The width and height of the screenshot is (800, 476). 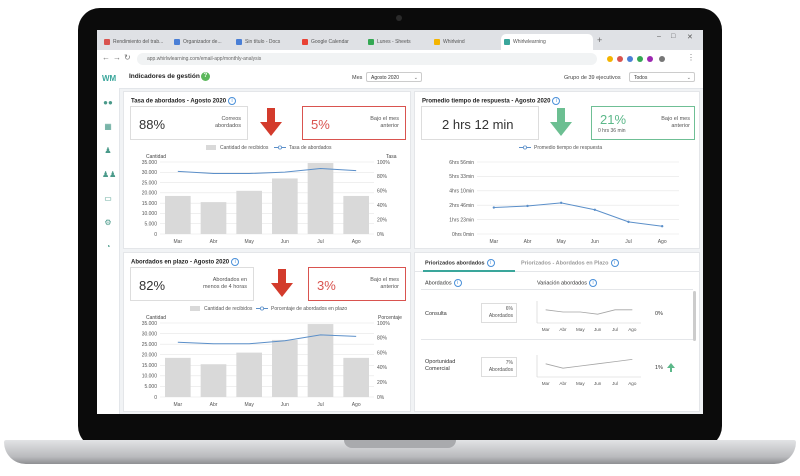 What do you see at coordinates (108, 126) in the screenshot?
I see `org-chart-icon: ▦` at bounding box center [108, 126].